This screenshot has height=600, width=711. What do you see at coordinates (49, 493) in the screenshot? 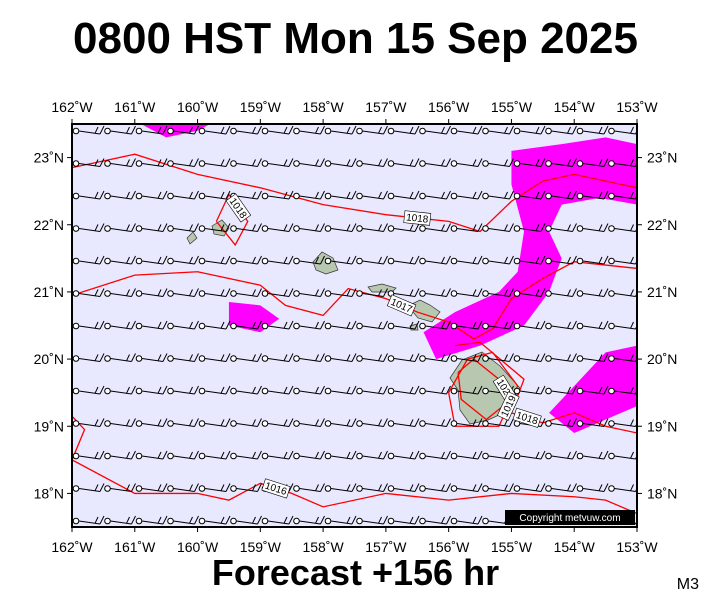
I see `lat-tick-left-0: 18˚N` at bounding box center [49, 493].